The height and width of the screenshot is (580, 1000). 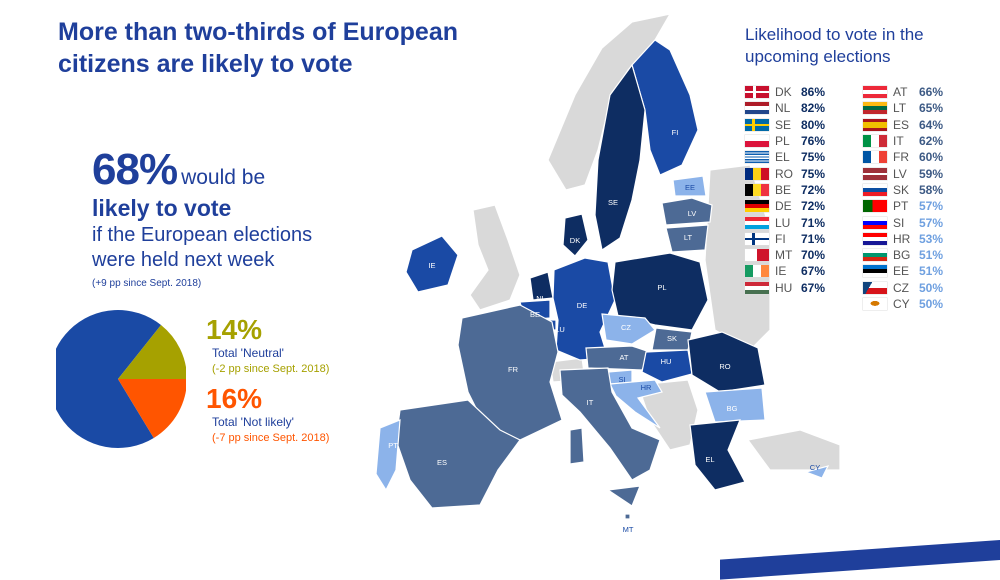 I want to click on map-label-lu: LU, so click(x=560, y=329).